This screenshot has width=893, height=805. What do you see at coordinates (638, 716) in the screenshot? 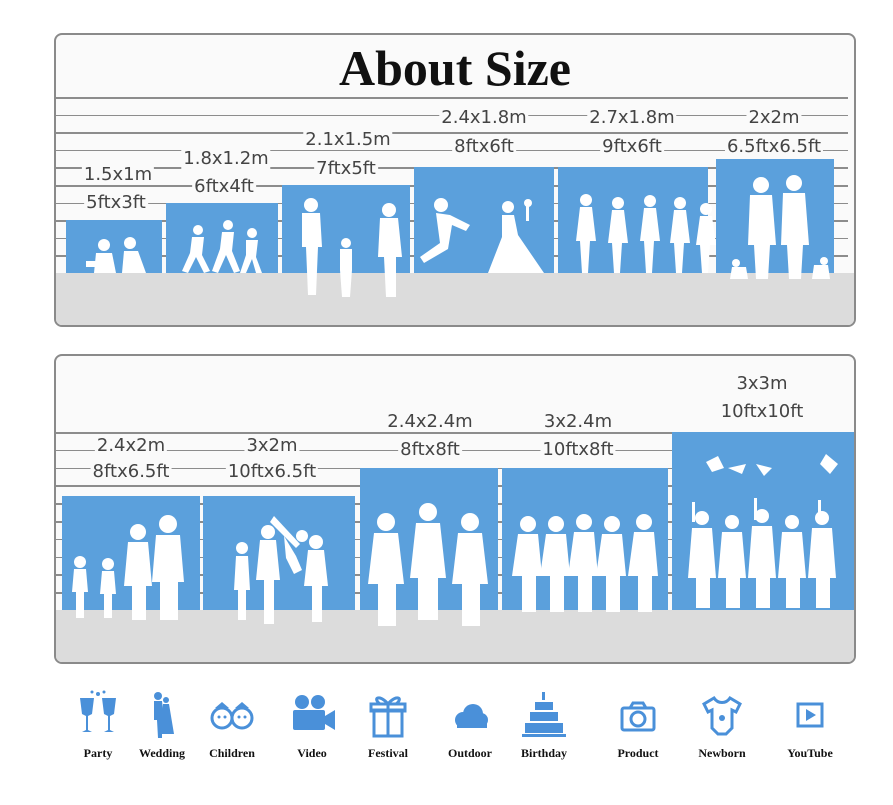
I see `camera-icon` at bounding box center [638, 716].